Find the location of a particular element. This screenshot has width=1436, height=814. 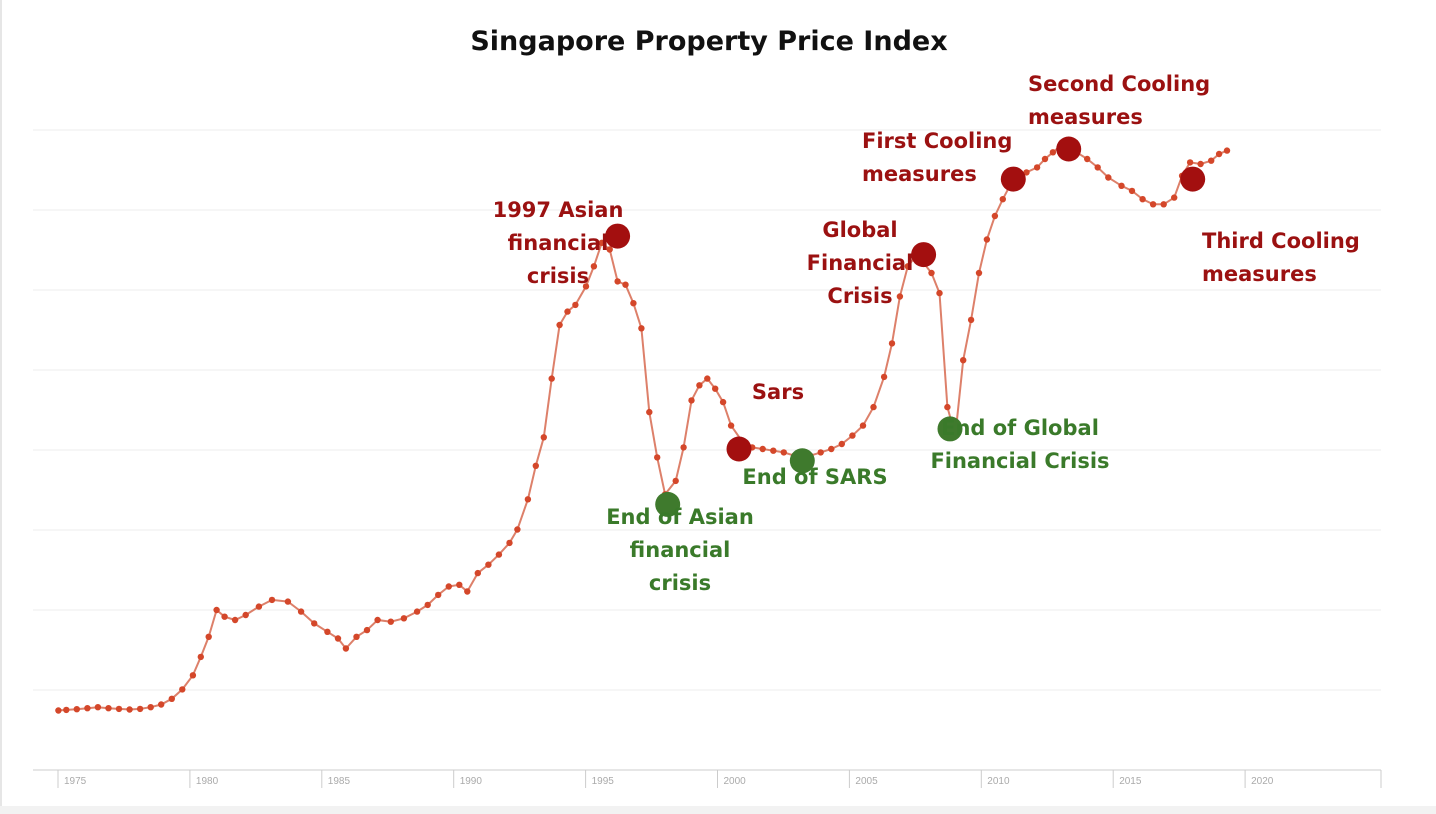

annotation-label: 1997 Asian financial crisis is located at coordinates (558, 243).